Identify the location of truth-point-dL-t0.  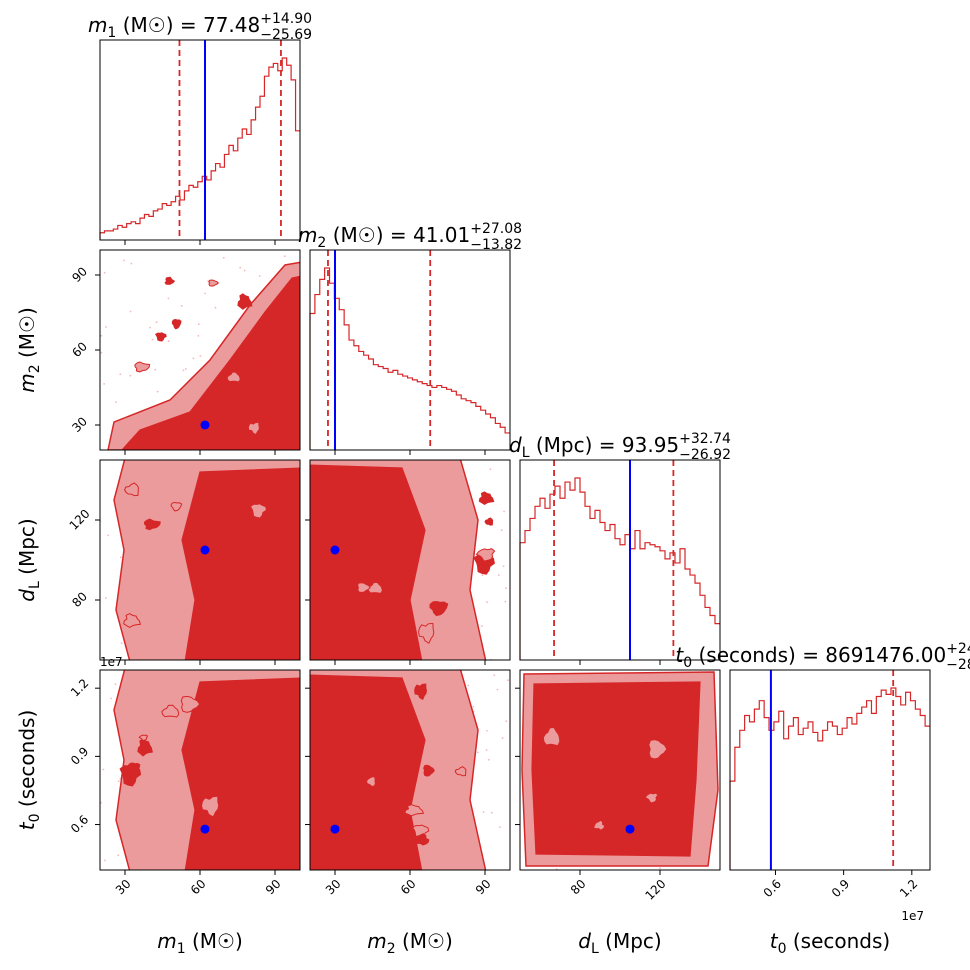
(630, 829).